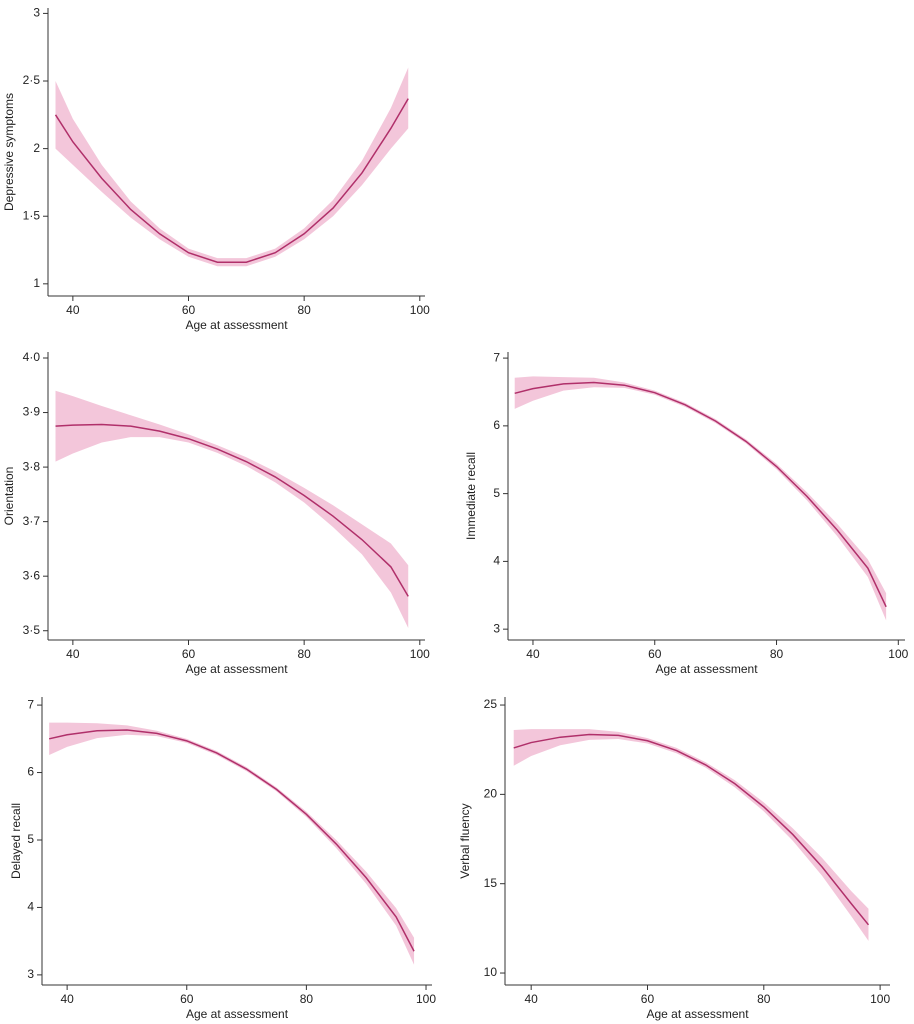  I want to click on y-tick-label: 3·6, so click(32, 575).